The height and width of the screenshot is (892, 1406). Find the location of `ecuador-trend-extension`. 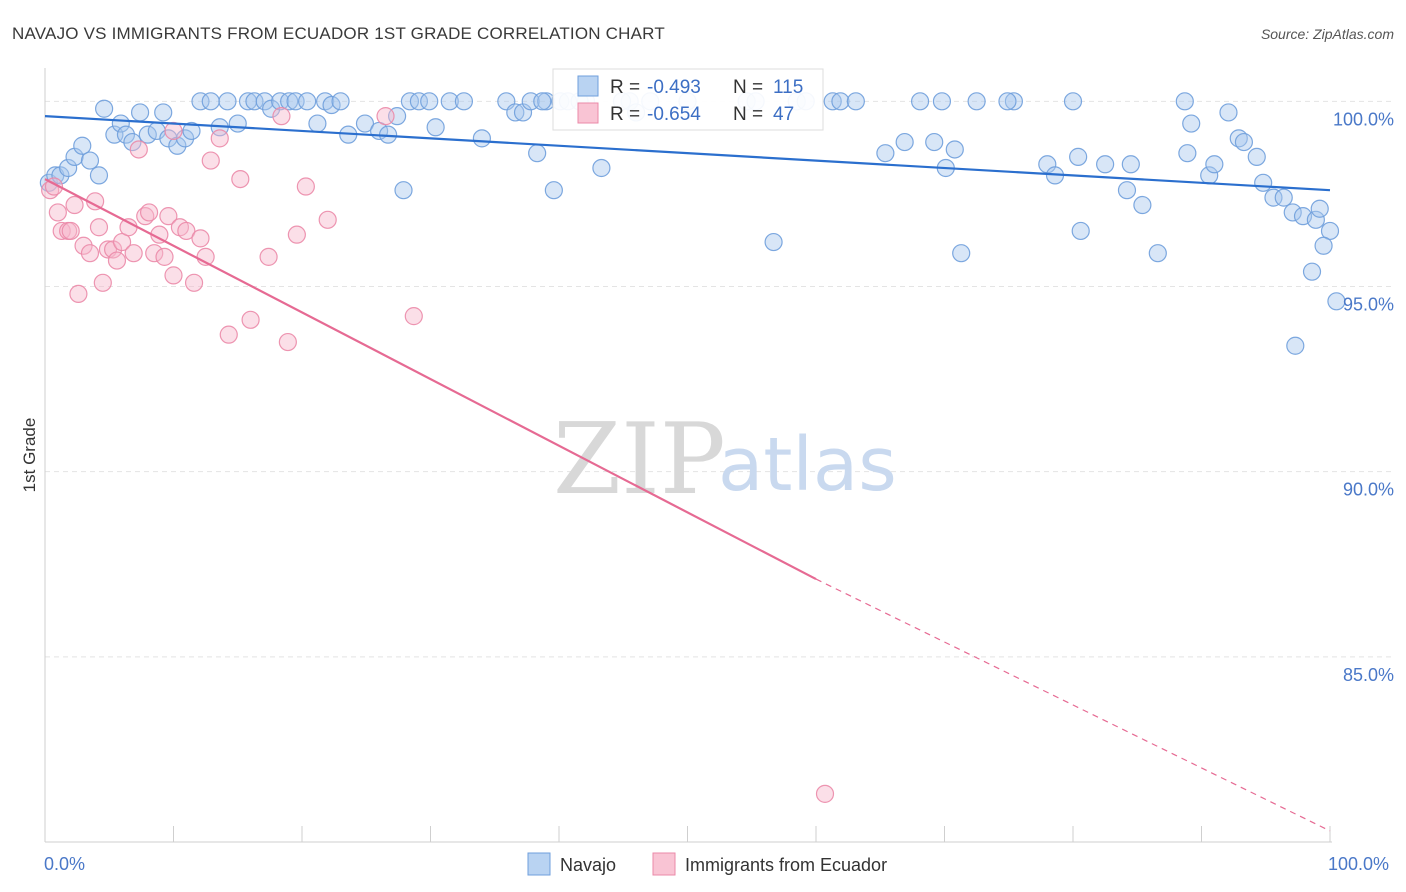

ecuador-trend-extension is located at coordinates (1073, 705).